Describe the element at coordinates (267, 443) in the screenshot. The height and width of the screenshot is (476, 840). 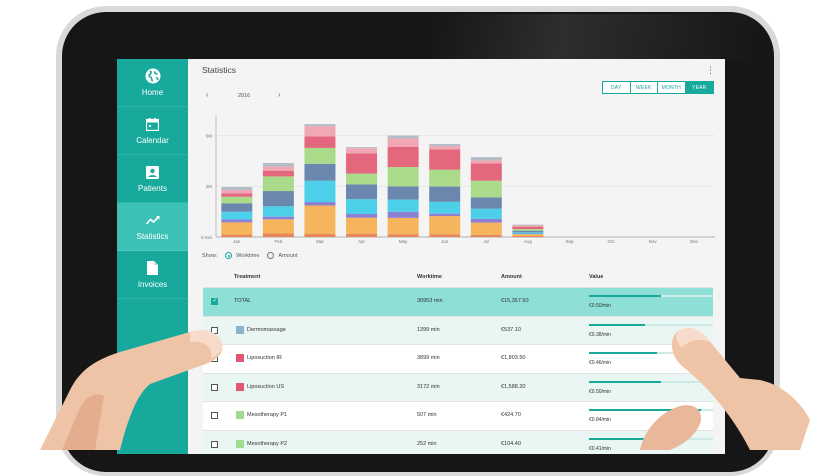
I see `treatment-cell: Mesotherapy P2` at that location.